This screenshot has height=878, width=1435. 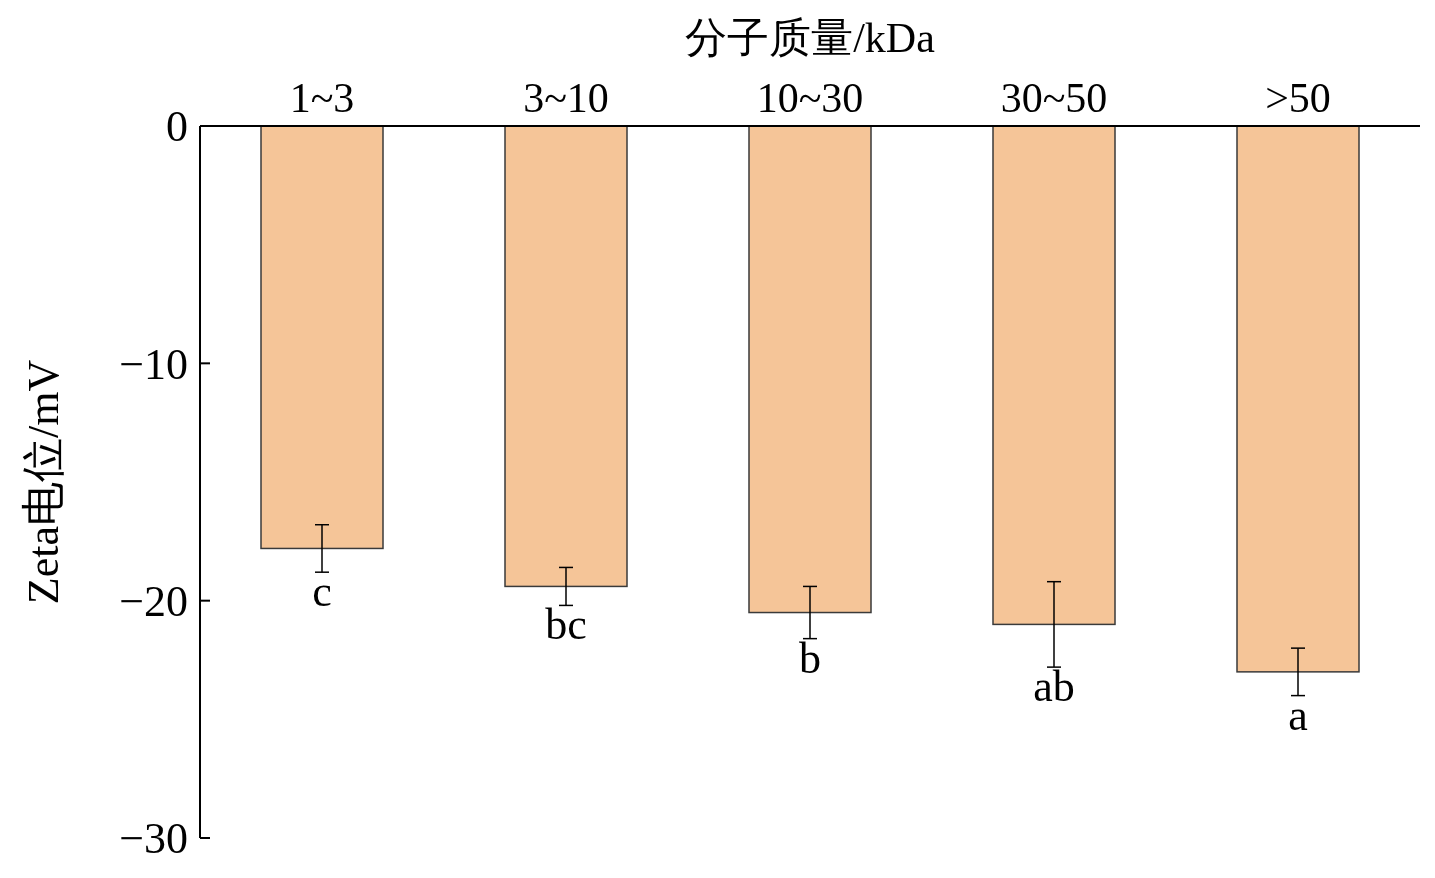 What do you see at coordinates (566, 98) in the screenshot?
I see `x-tick-label: 3~10` at bounding box center [566, 98].